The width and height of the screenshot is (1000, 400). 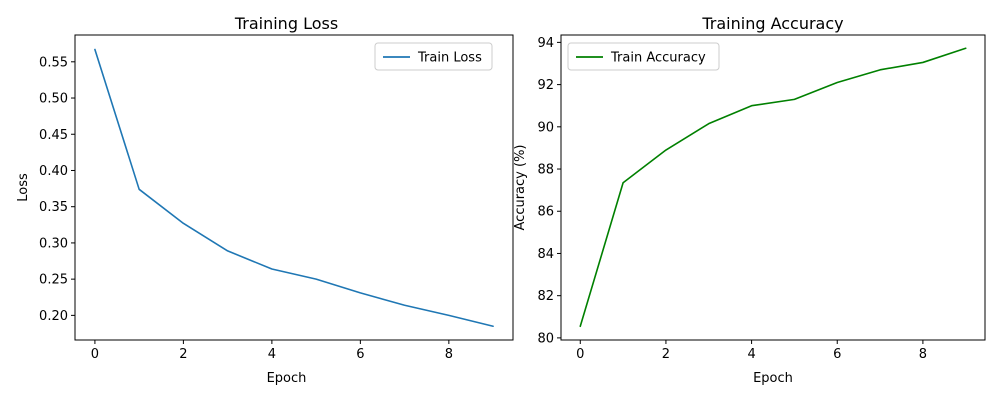 I want to click on y-tick-label: 0.35, so click(x=53, y=207).